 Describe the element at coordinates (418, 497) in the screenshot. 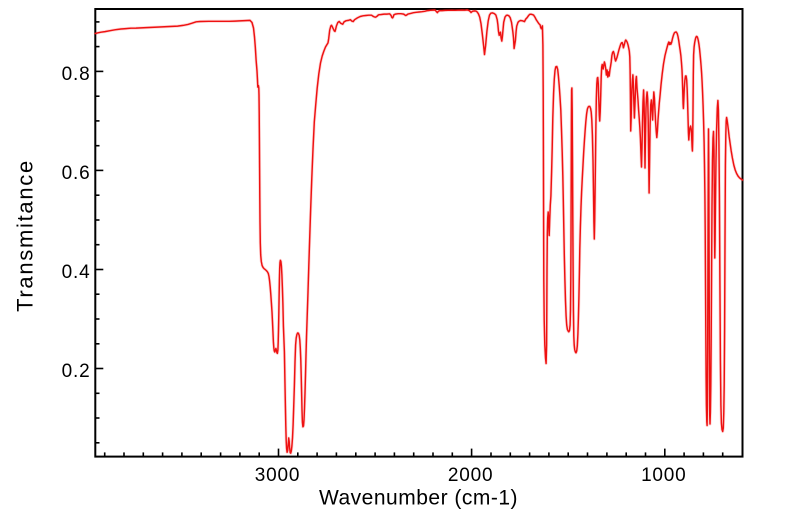

I see `svg-text: Wavenumber (cm-1)` at that location.